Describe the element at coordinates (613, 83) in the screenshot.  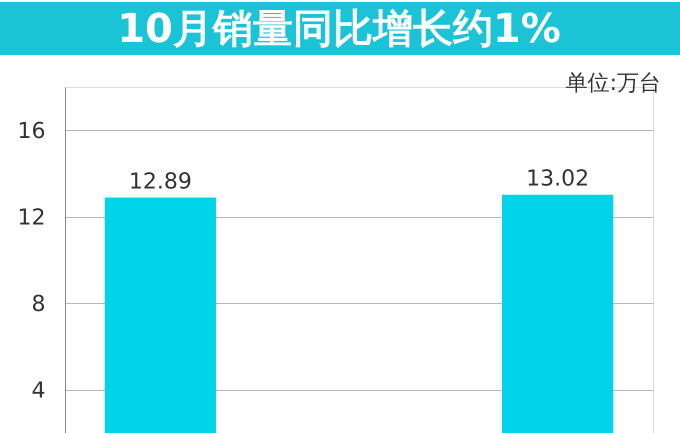
I see `y-axis-title: 单位:万台` at that location.